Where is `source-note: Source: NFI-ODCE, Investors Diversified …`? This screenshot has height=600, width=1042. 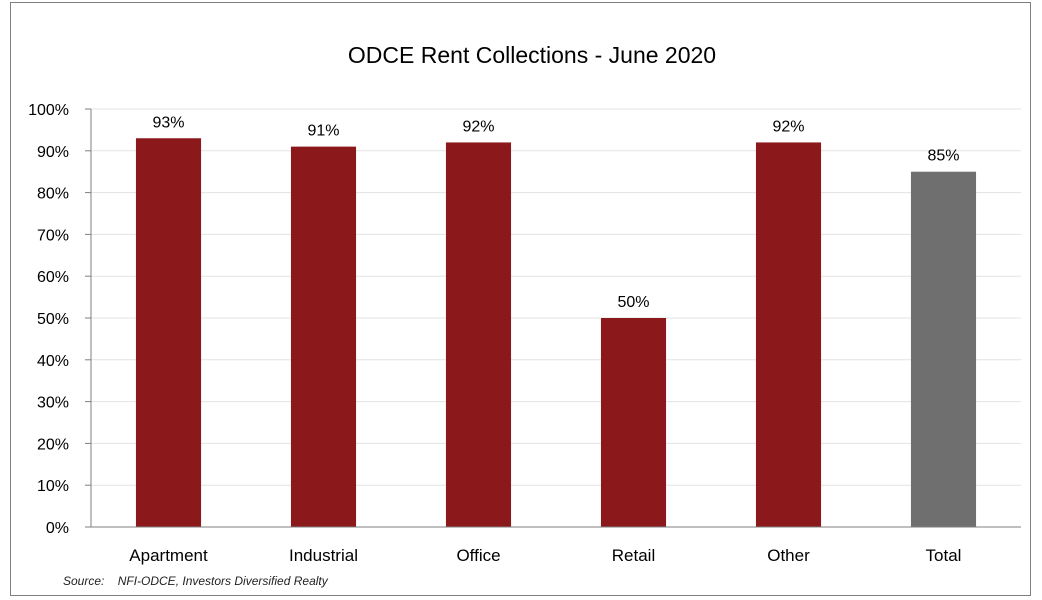 source-note: Source: NFI-ODCE, Investors Diversified … is located at coordinates (196, 581).